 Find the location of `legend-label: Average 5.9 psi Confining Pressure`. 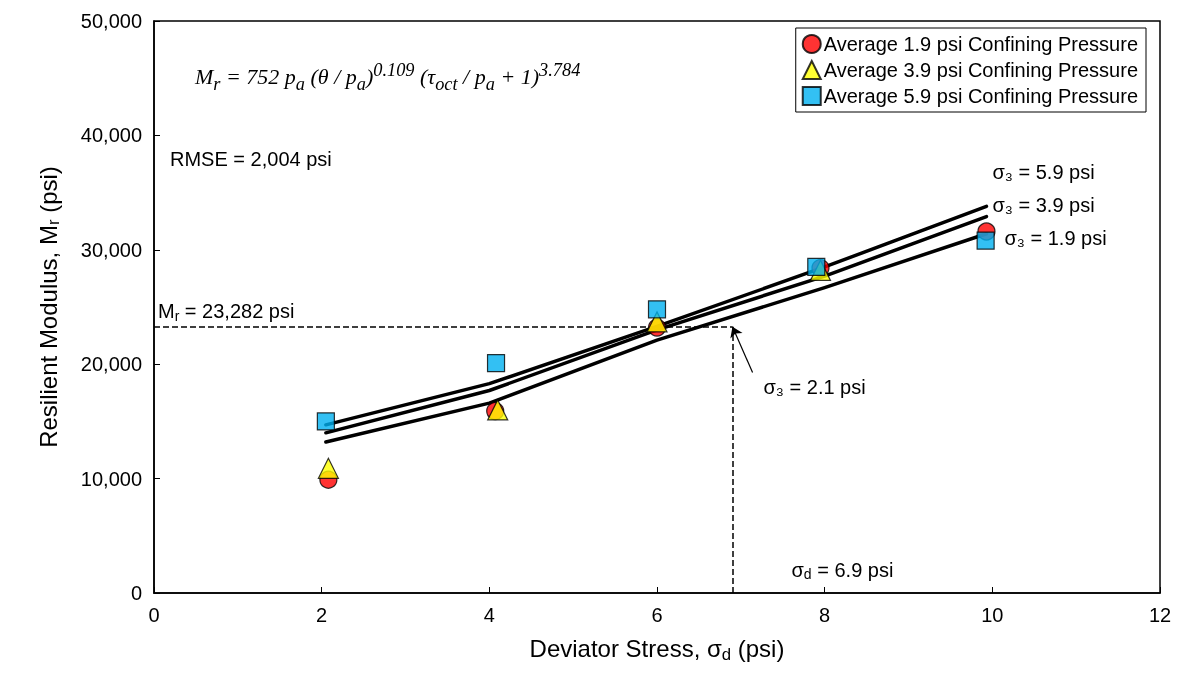

legend-label: Average 5.9 psi Confining Pressure is located at coordinates (981, 96).